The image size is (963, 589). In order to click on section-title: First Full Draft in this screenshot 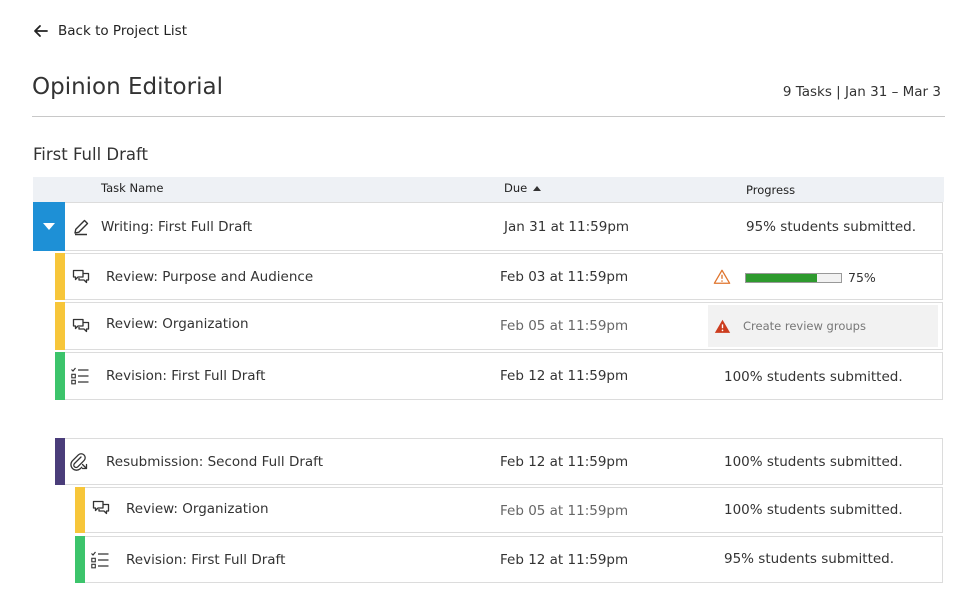, I will do `click(91, 154)`.